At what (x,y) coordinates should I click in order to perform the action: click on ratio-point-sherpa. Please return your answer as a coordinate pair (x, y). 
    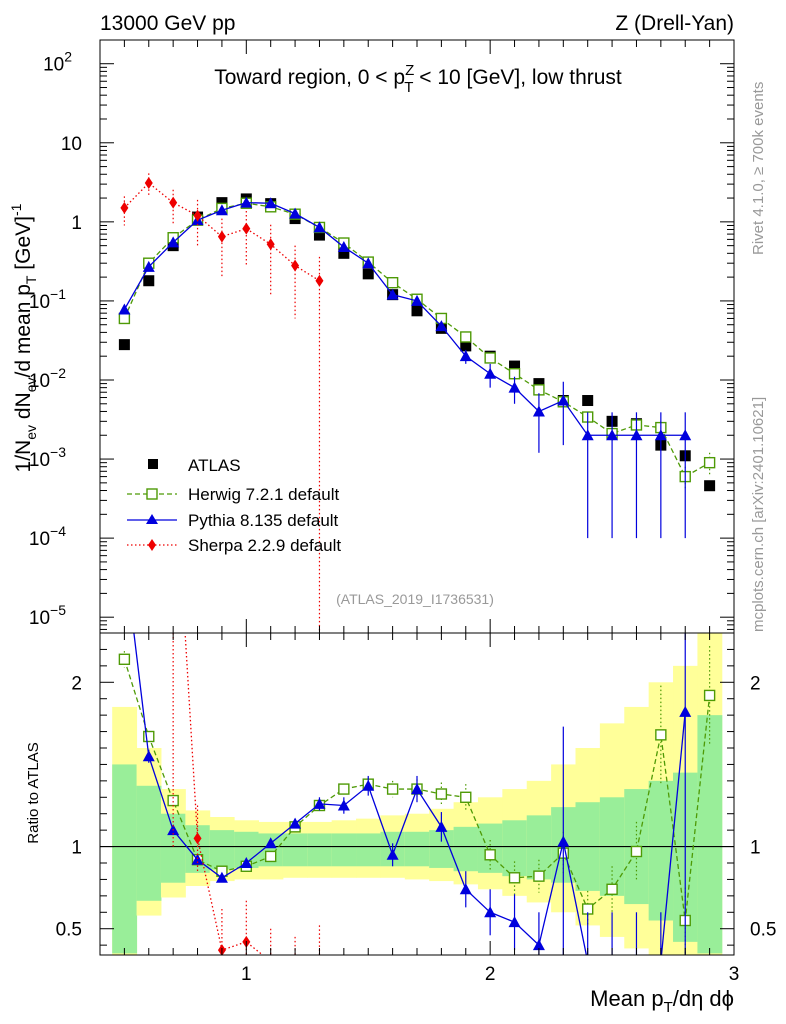
    Looking at the image, I should click on (197, 838).